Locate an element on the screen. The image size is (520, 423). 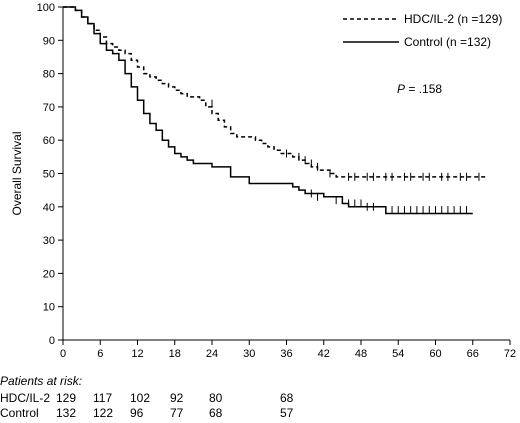
x-tick-label: 42 is located at coordinates (324, 354).